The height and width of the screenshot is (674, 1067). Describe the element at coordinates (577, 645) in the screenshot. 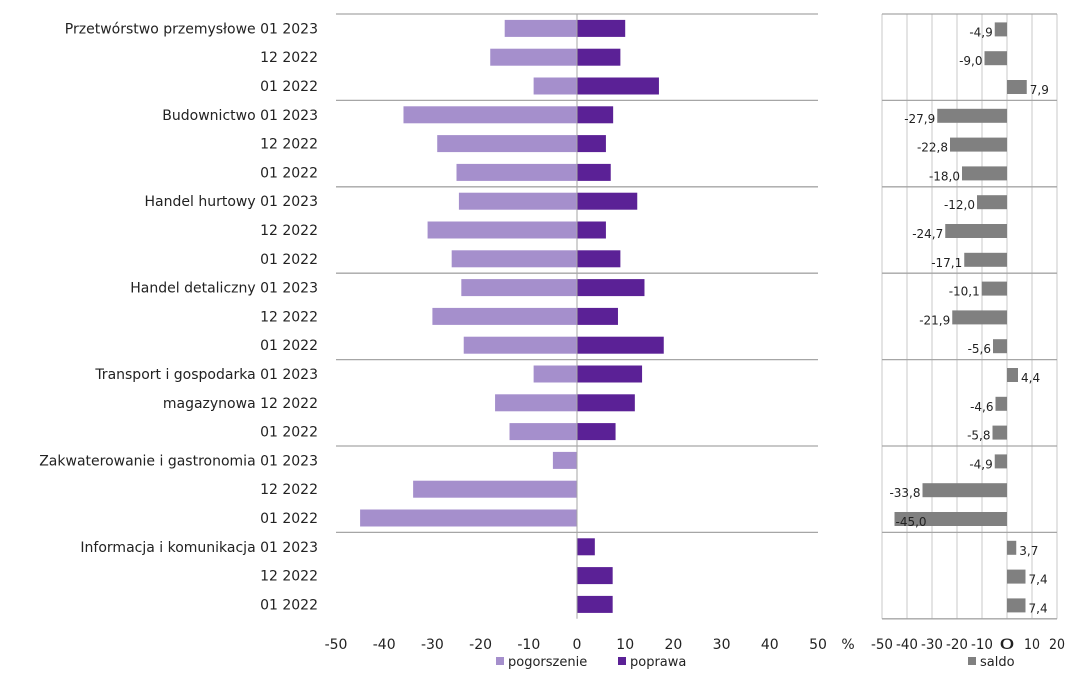

I see `x-tick-label: 0` at that location.